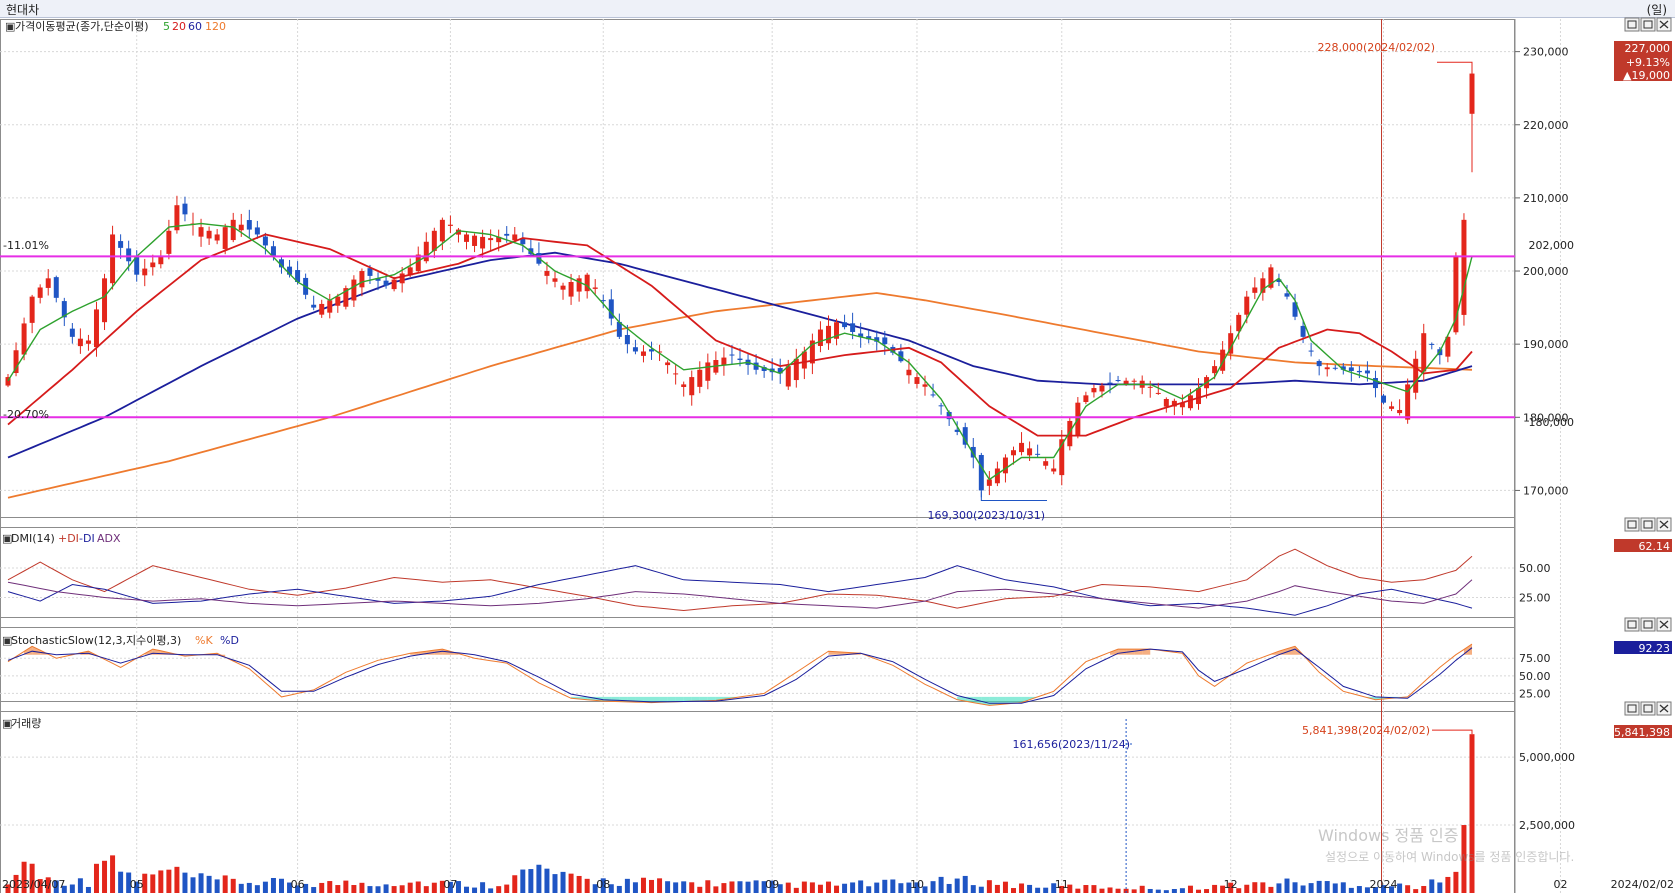 Image resolution: width=1675 pixels, height=893 pixels. I want to click on price-panel-legend: ▣ 가격이동평균(종가,단순이평) 5 20 60 120, so click(115, 26).